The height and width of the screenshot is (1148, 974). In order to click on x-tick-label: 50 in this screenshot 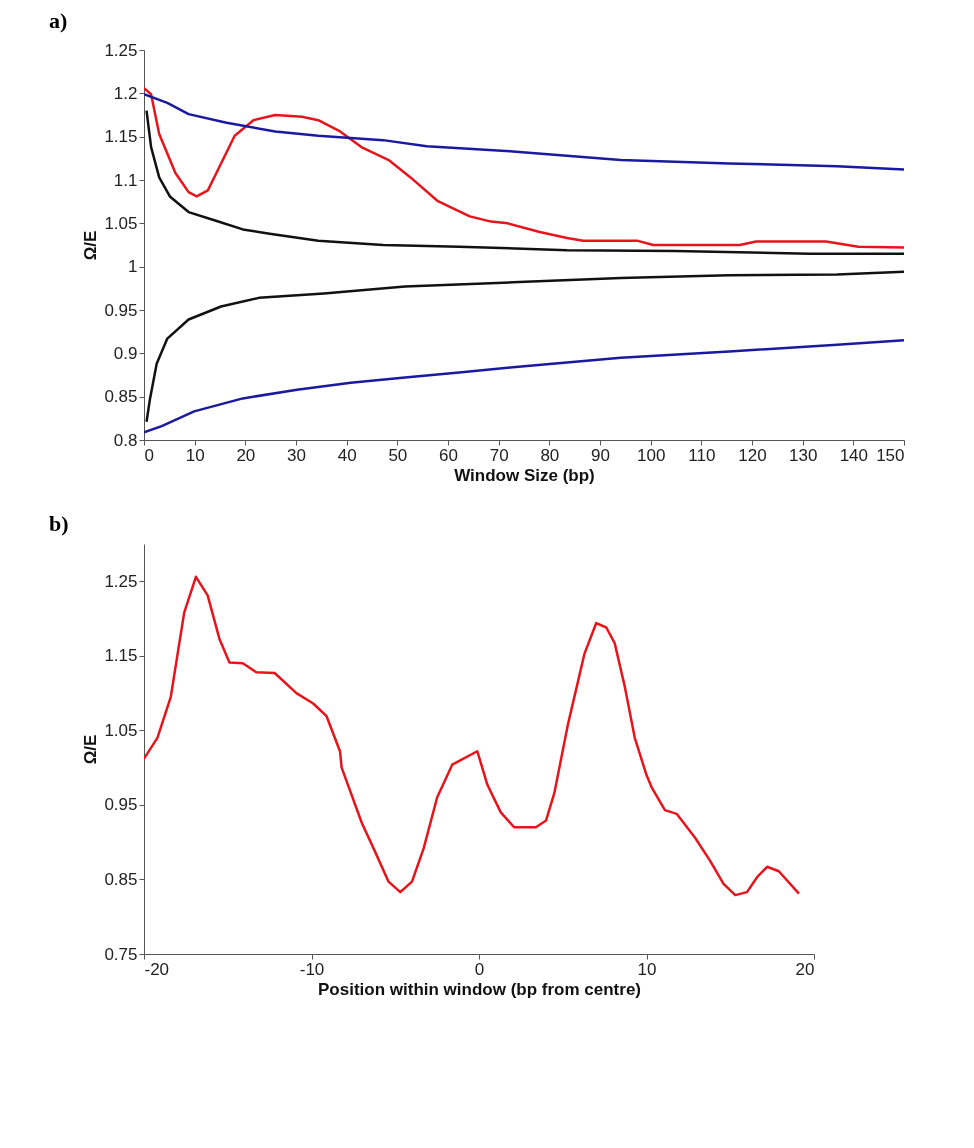, I will do `click(398, 455)`.